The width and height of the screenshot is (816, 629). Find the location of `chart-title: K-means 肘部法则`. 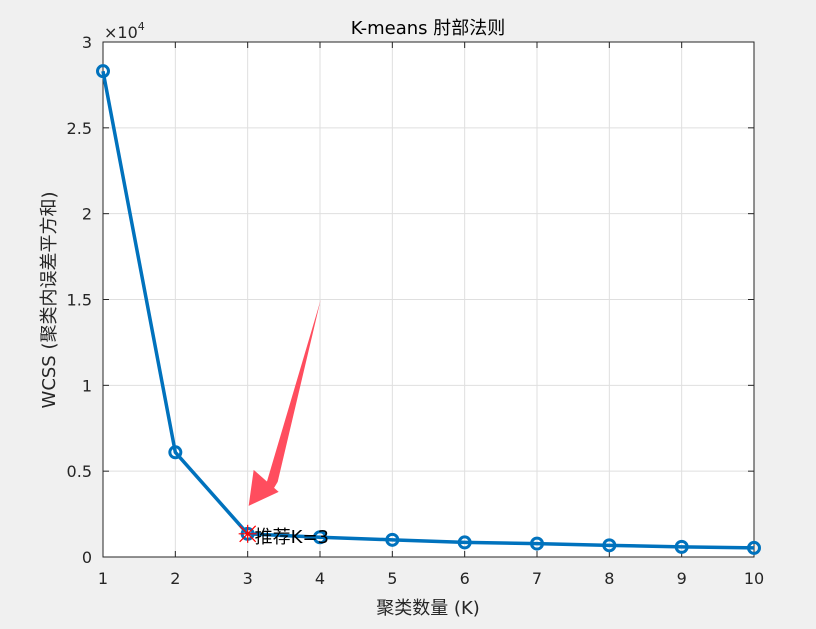

chart-title: K-means 肘部法则 is located at coordinates (428, 28).